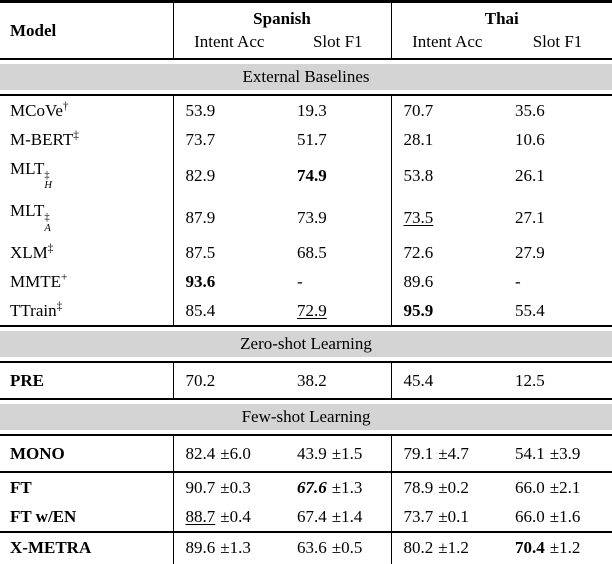  I want to click on metric-value: 73.9, so click(312, 217).